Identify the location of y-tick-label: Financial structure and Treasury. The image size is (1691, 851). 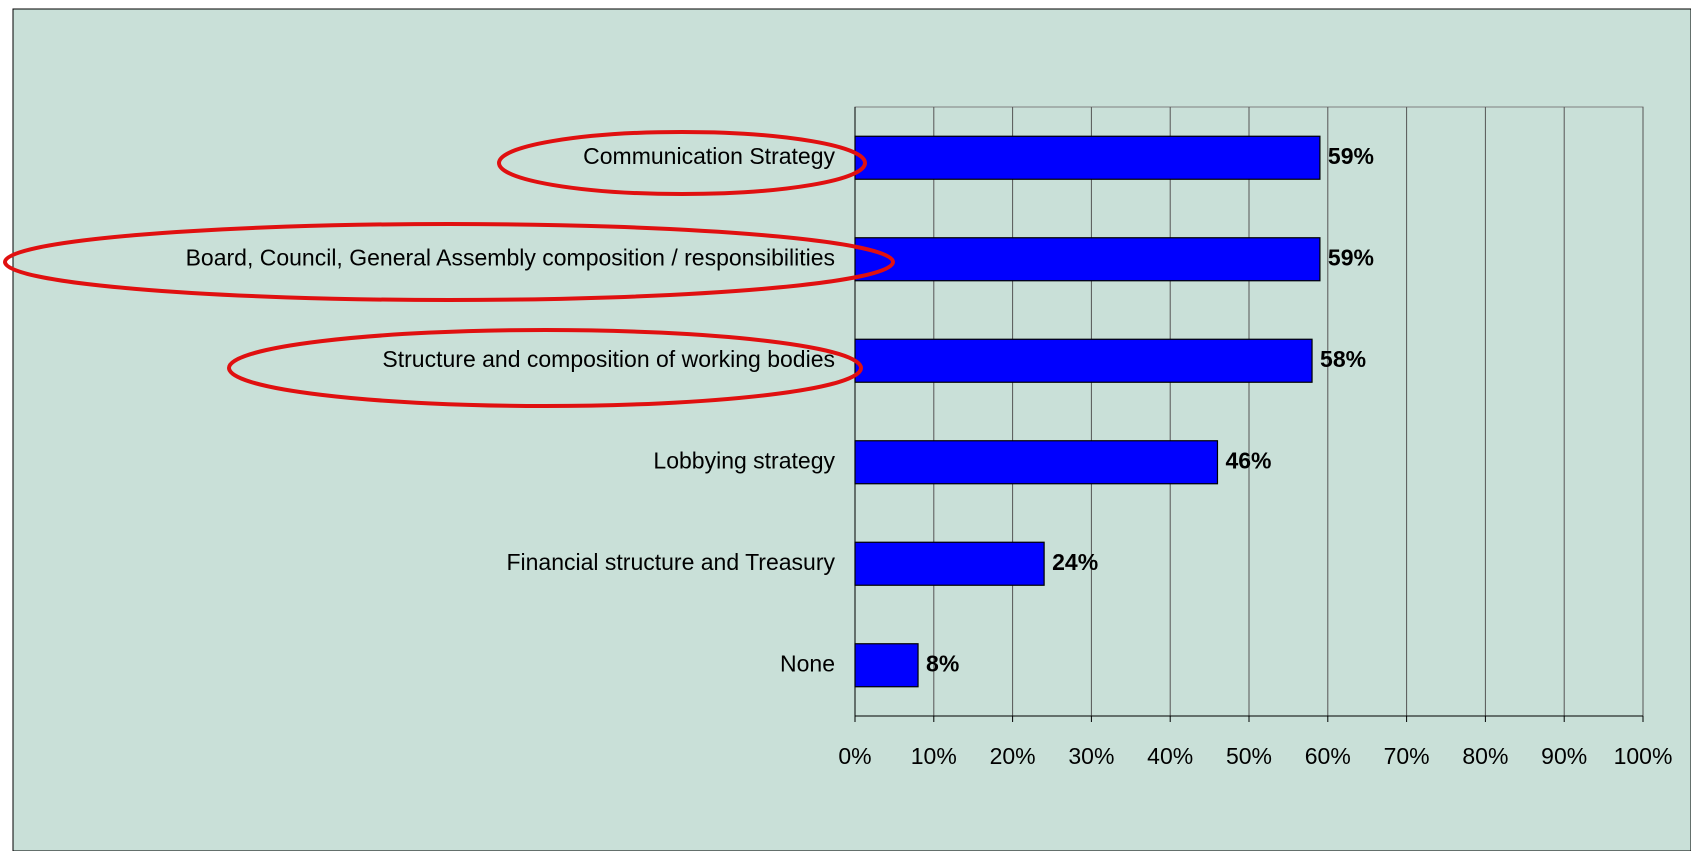
(670, 562).